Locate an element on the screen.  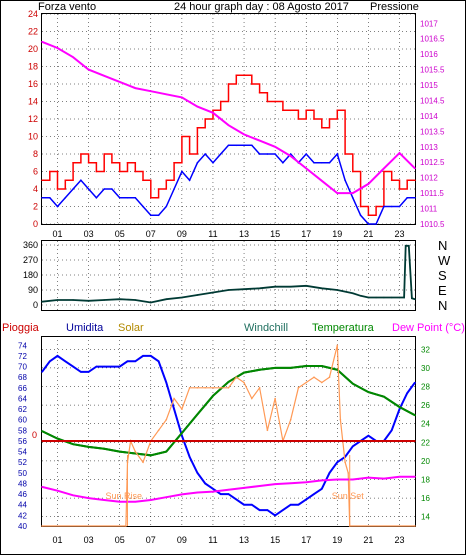
humidity-tick-label: 72 is located at coordinates (22, 356).